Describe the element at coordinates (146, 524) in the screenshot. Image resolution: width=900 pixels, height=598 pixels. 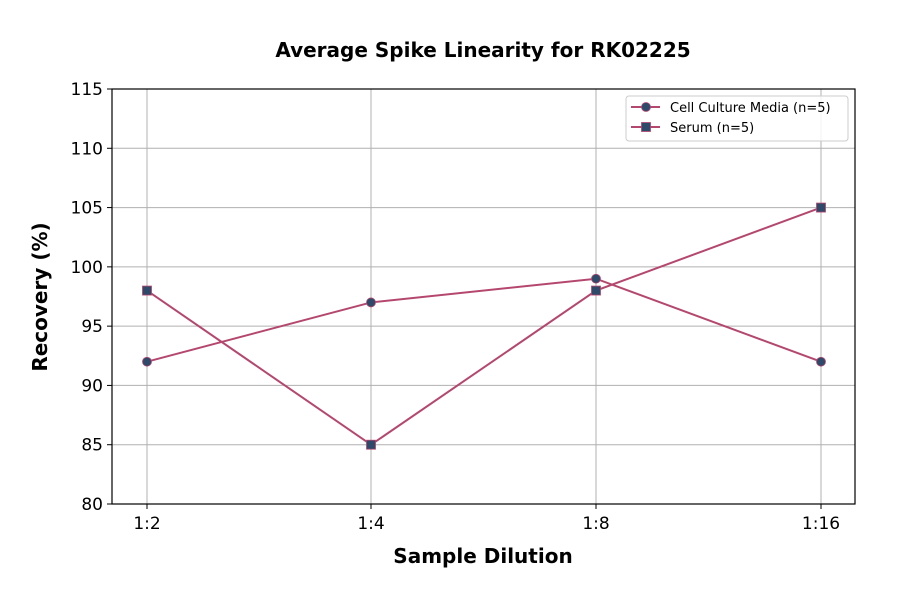
I see `x-tick-label: 1:2` at that location.